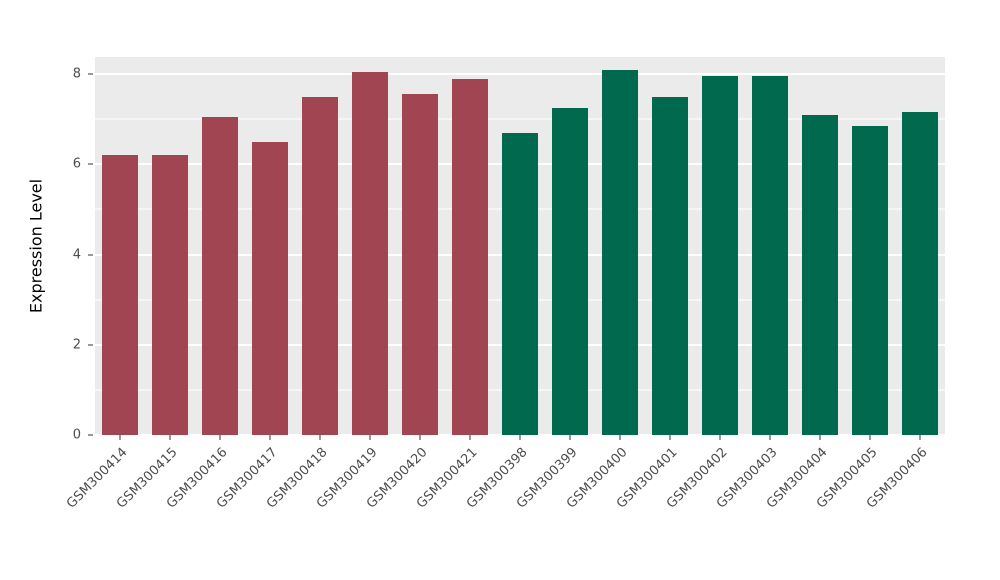  I want to click on y-tick-label: 4, so click(76, 255).